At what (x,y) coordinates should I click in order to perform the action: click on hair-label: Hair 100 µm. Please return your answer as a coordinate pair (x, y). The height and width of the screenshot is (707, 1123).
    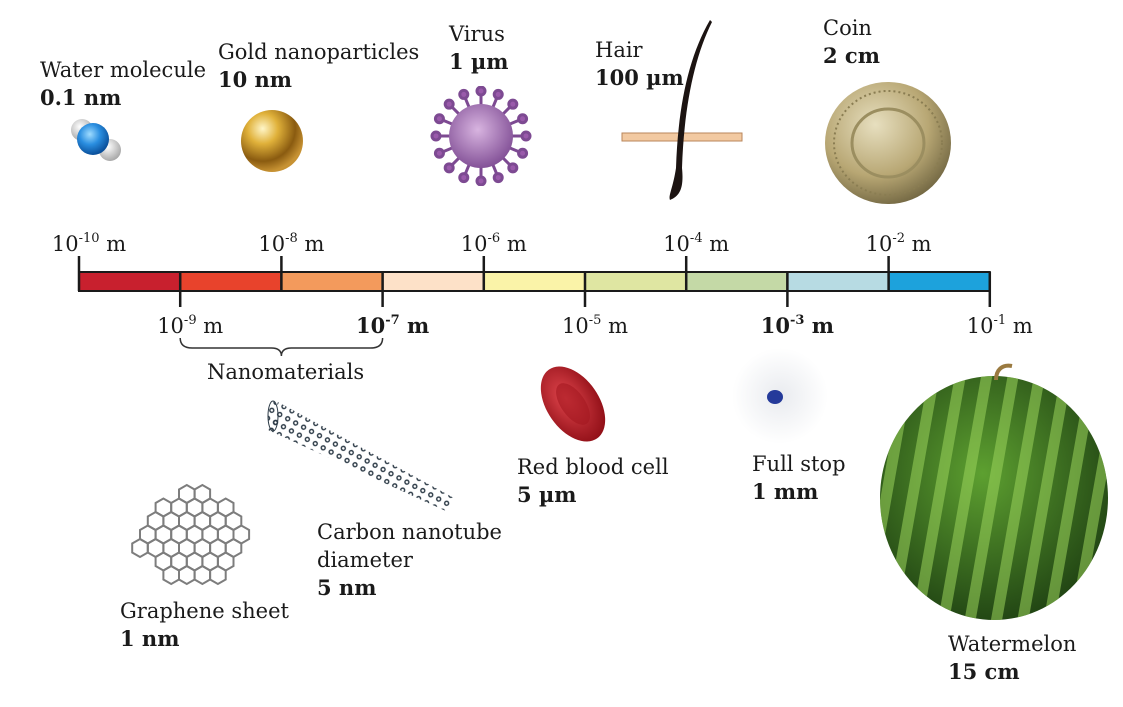
    Looking at the image, I should click on (639, 64).